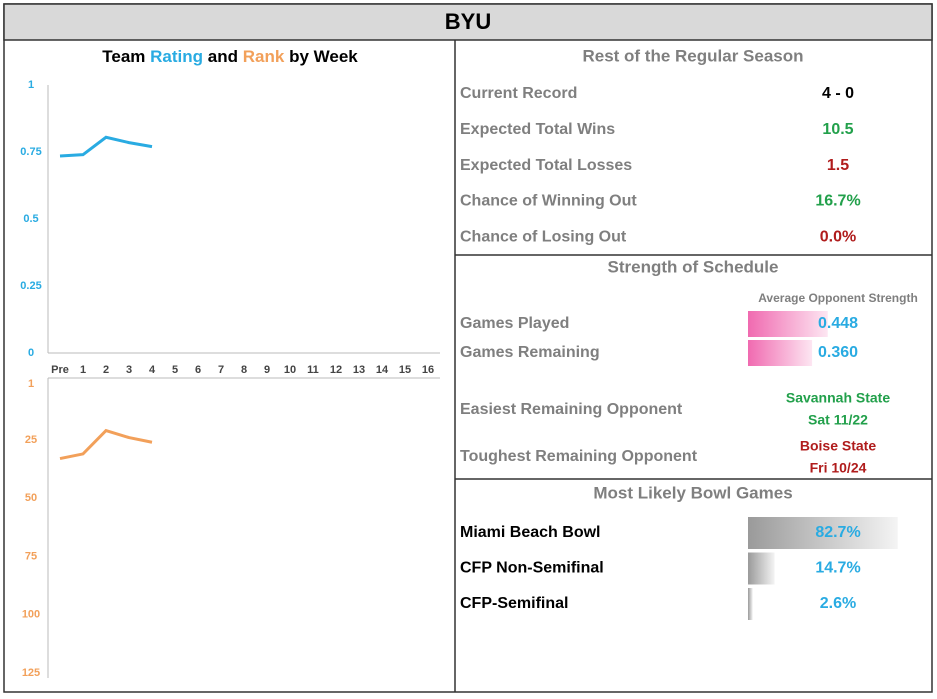  I want to click on row-label: CFP-Semifinal, so click(514, 603).